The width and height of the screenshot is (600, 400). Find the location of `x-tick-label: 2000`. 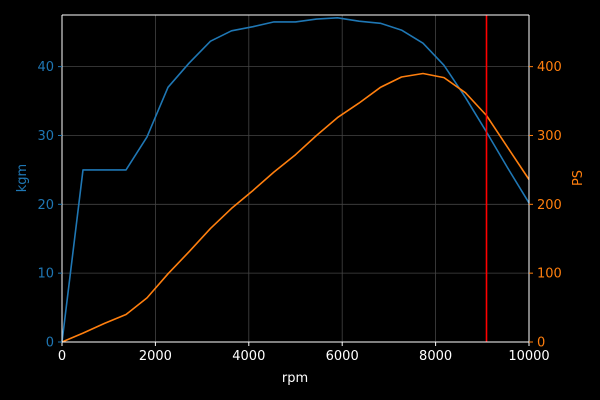

x-tick-label: 2000 is located at coordinates (155, 356).